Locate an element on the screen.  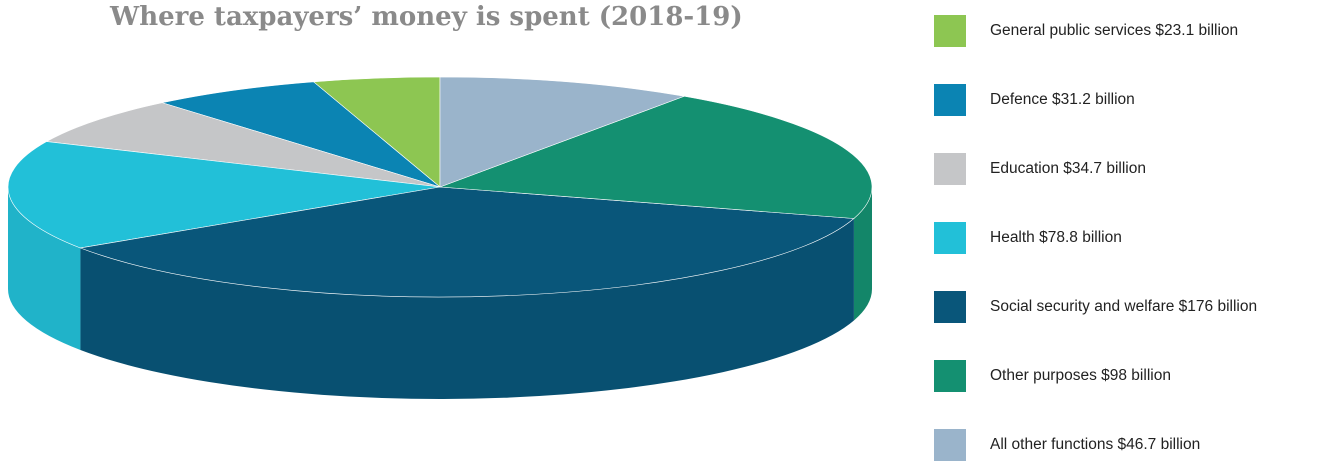
legend-label: Other purposes $98 billion is located at coordinates (1080, 375).